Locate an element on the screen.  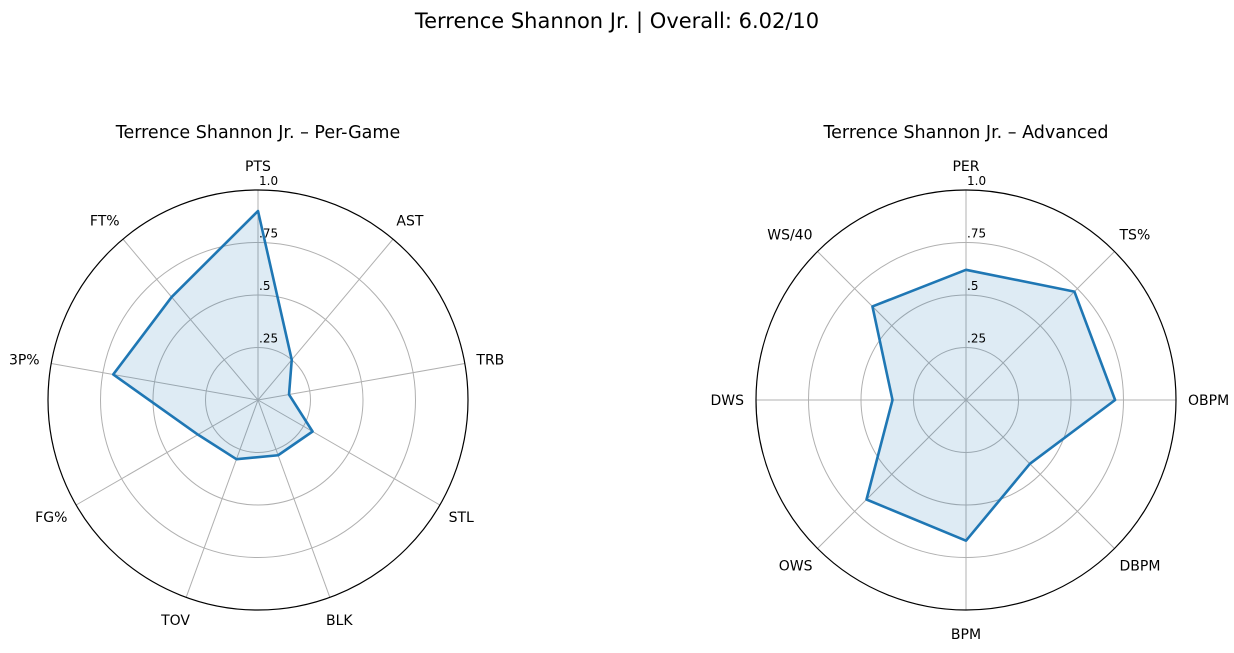
axis-label: FG% is located at coordinates (51, 518).